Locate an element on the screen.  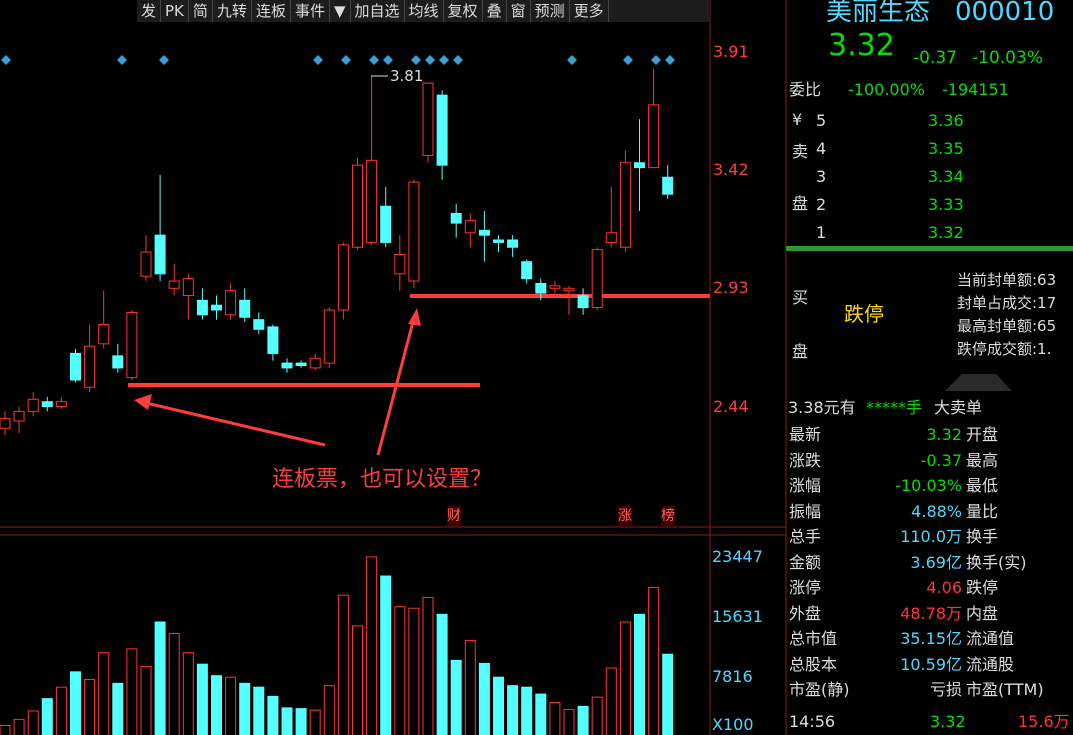
quote-value: 10.59亿 is located at coordinates (931, 664).